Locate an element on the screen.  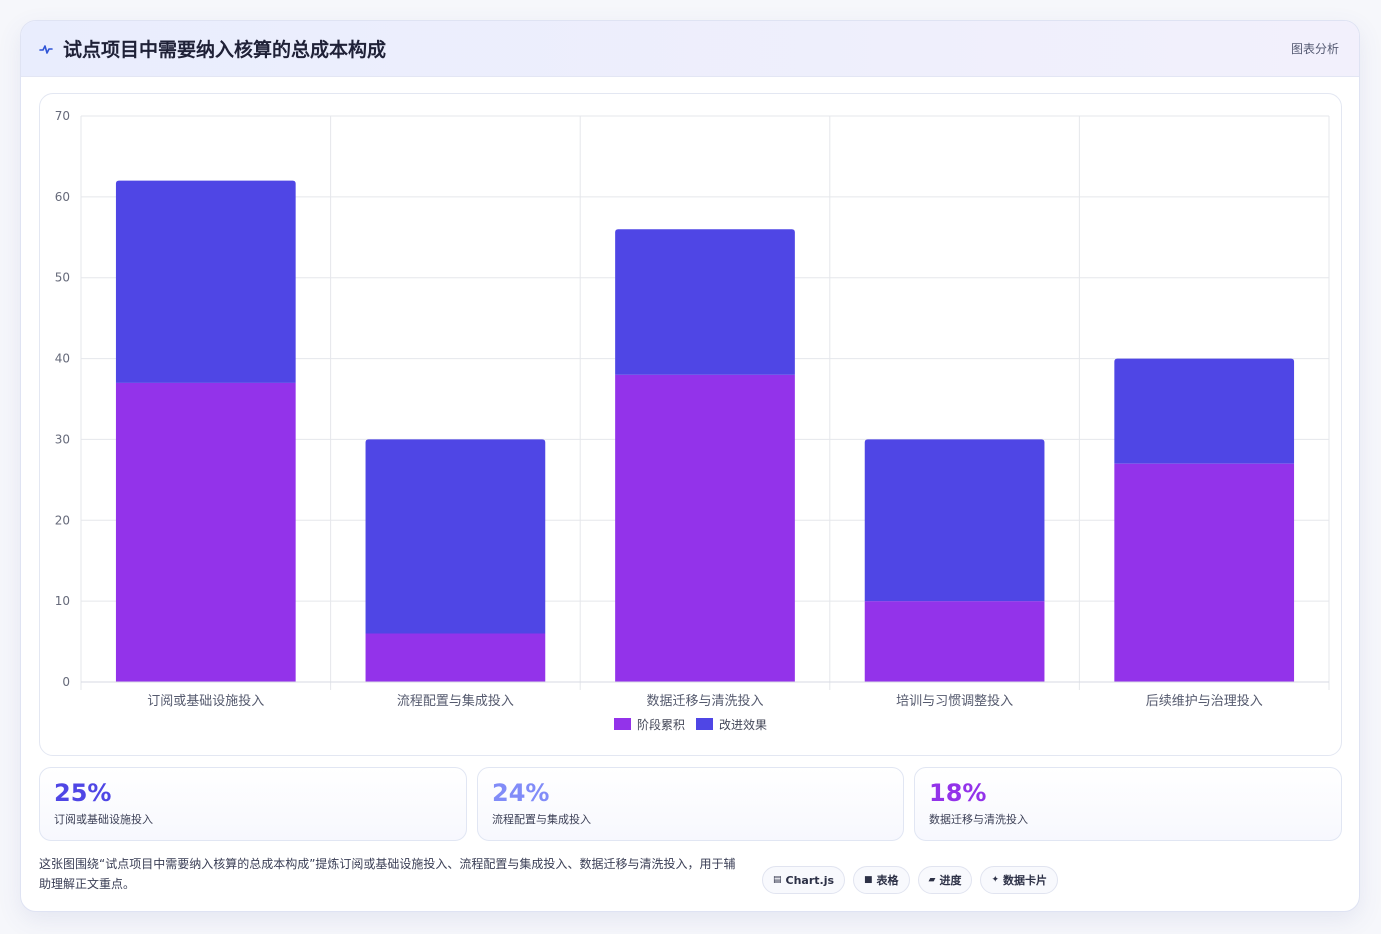
chart-title: 试点项目中需要纳入核算的总成本构成 is located at coordinates (225, 50).